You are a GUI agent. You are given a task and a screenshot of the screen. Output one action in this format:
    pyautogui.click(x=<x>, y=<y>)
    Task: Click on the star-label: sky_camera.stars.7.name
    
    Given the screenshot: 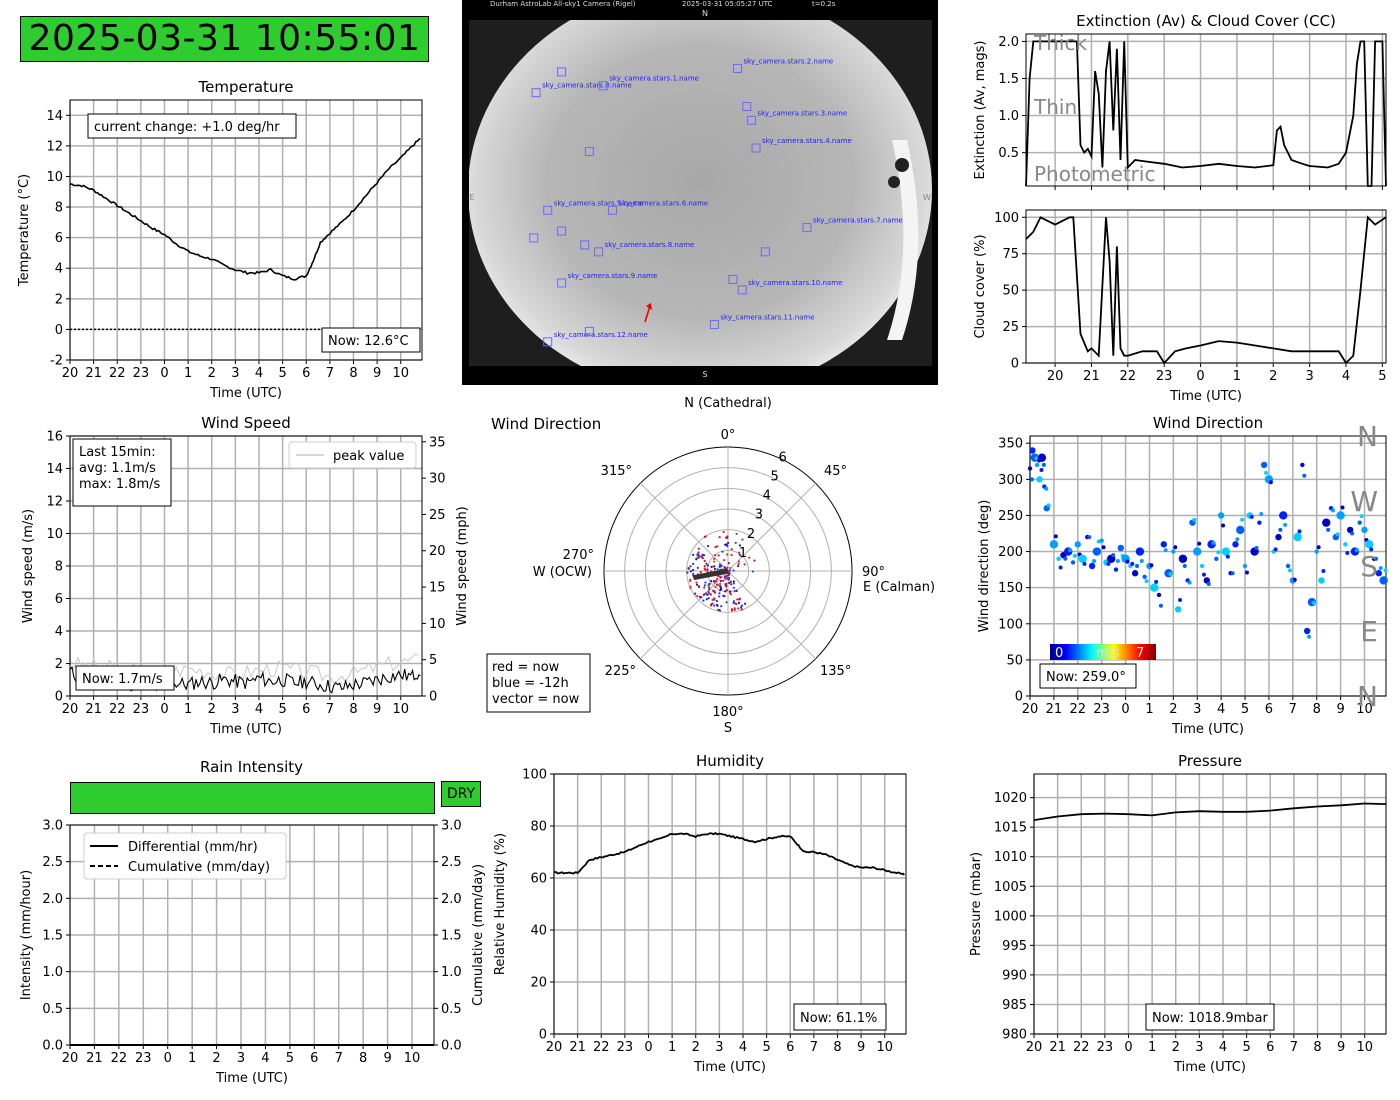 What is the action you would take?
    pyautogui.click(x=858, y=221)
    